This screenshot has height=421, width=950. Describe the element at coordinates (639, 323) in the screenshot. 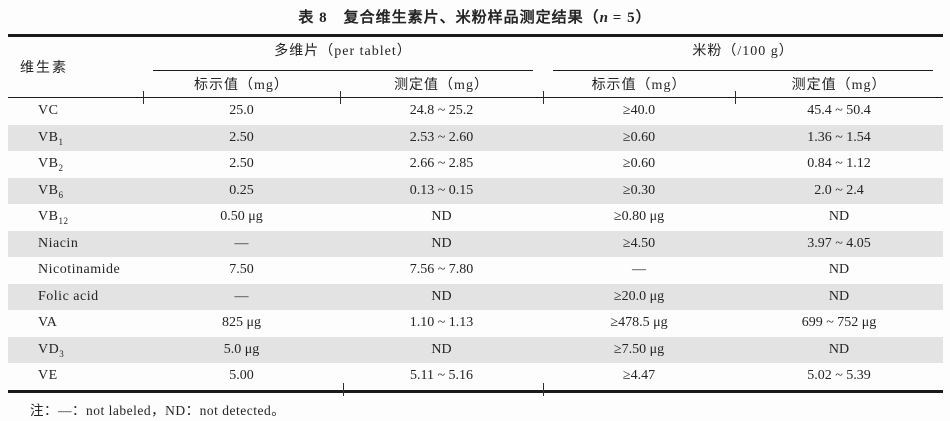

I see `rice-labeled-cell: ≥478.5 μg` at that location.